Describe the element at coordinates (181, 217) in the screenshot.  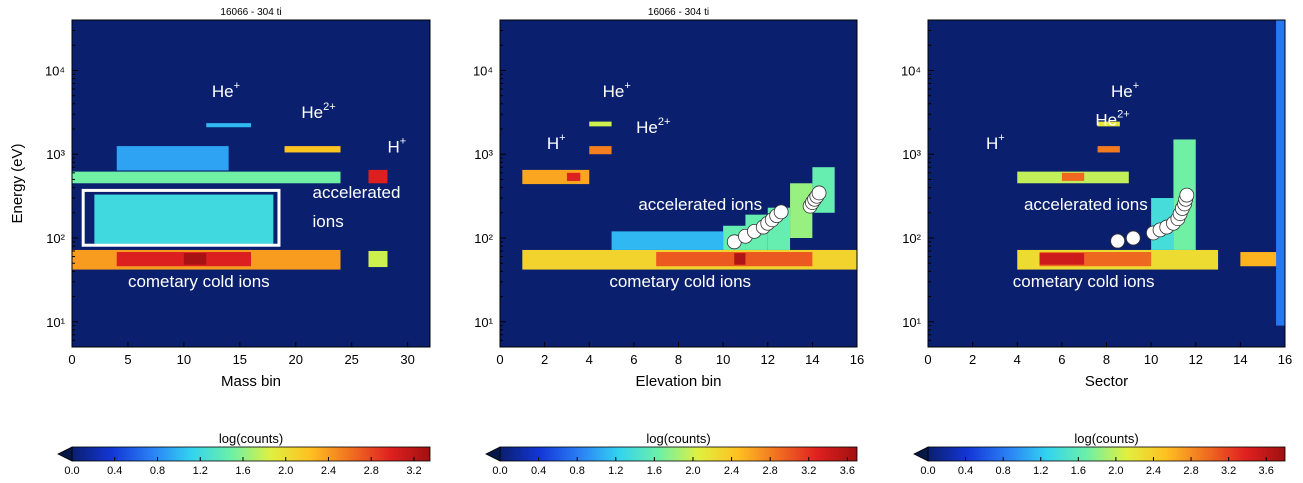
I see `accelerated-ions-box` at that location.